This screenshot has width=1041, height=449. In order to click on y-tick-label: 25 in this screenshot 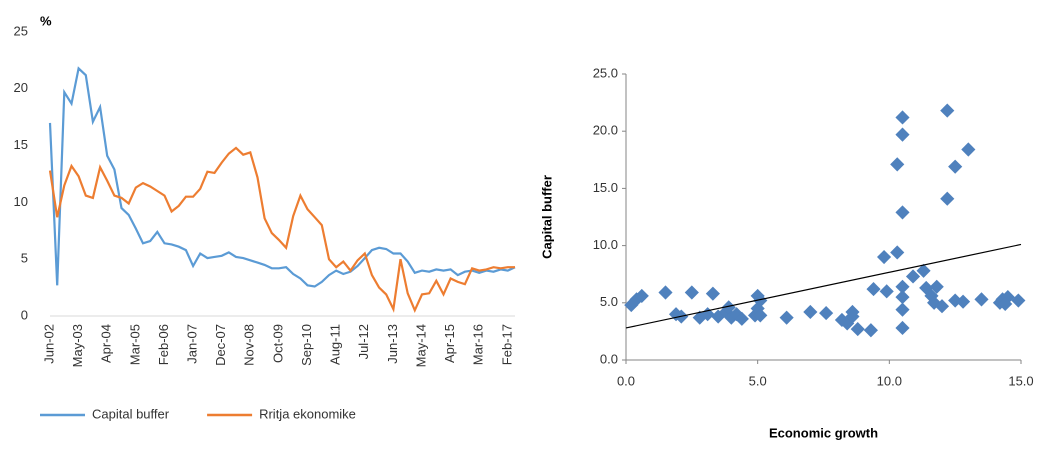, I will do `click(21, 30)`.